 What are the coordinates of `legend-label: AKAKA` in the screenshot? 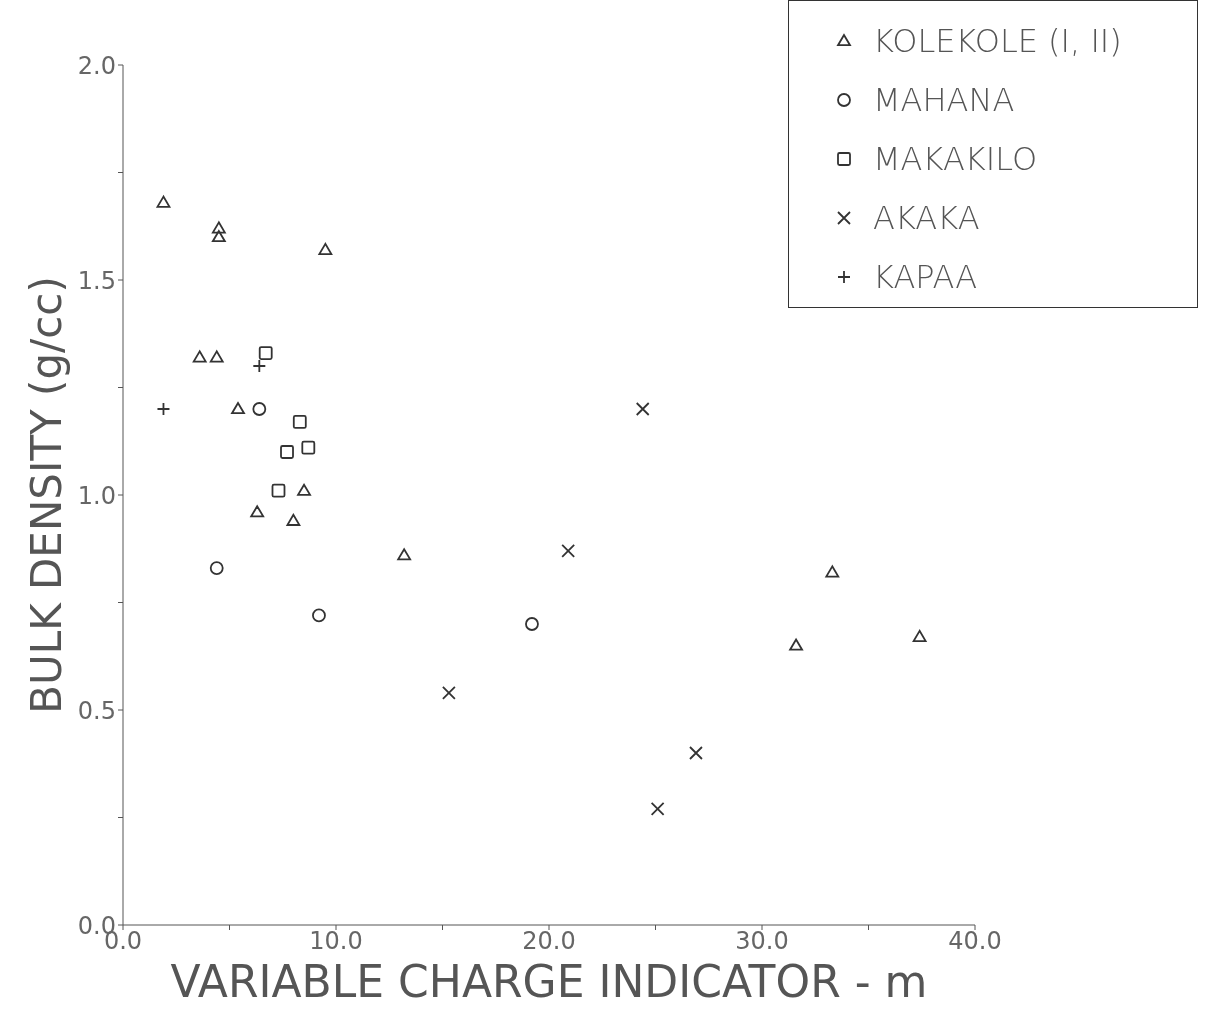 It's located at (926, 217).